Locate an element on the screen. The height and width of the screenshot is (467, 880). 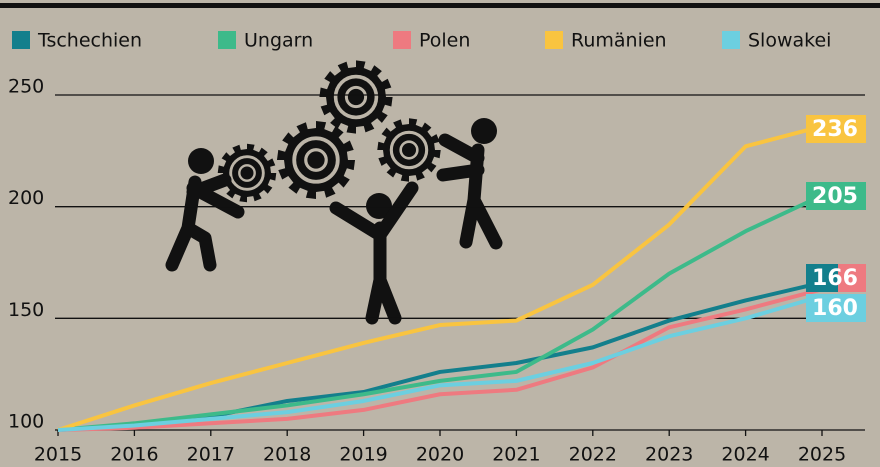
end-label: 205 is located at coordinates (835, 196).